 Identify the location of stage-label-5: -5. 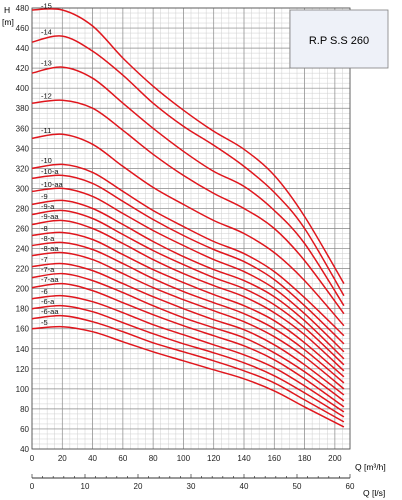
(44, 322).